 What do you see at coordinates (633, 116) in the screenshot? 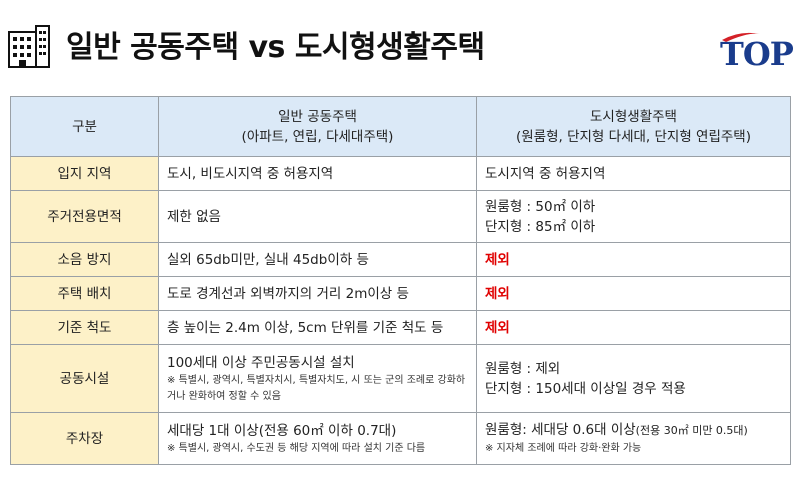
I see `header-urban-title: 도시형생활주택` at bounding box center [633, 116].